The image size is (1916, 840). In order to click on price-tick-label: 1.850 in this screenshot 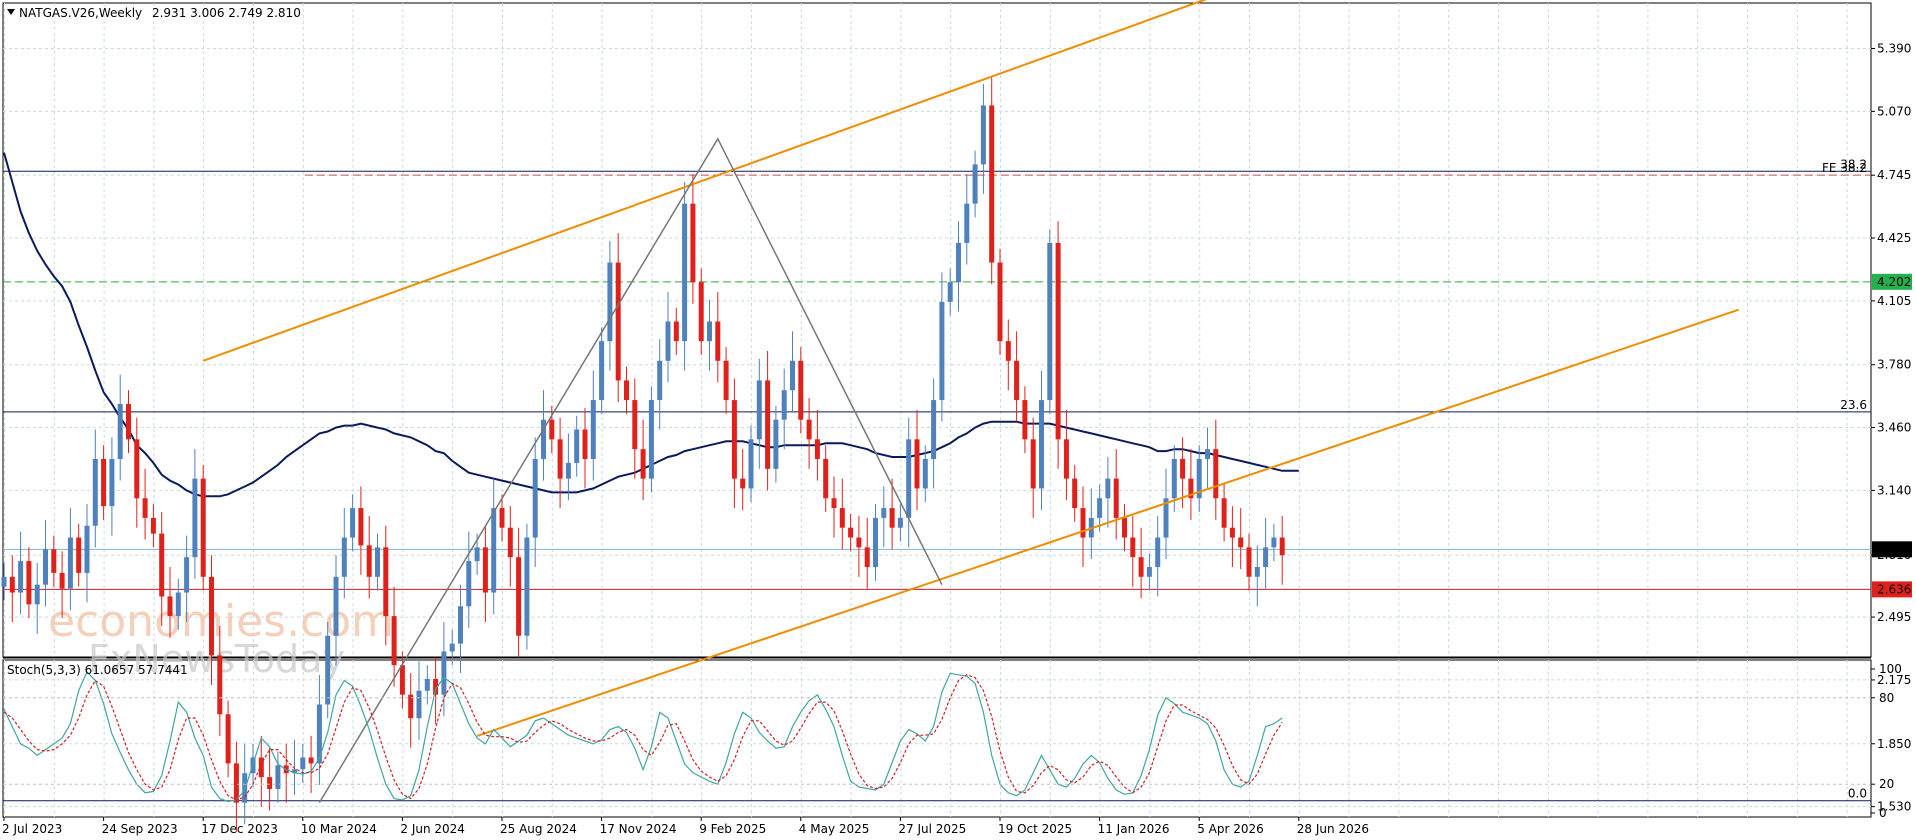, I will do `click(1894, 744)`.